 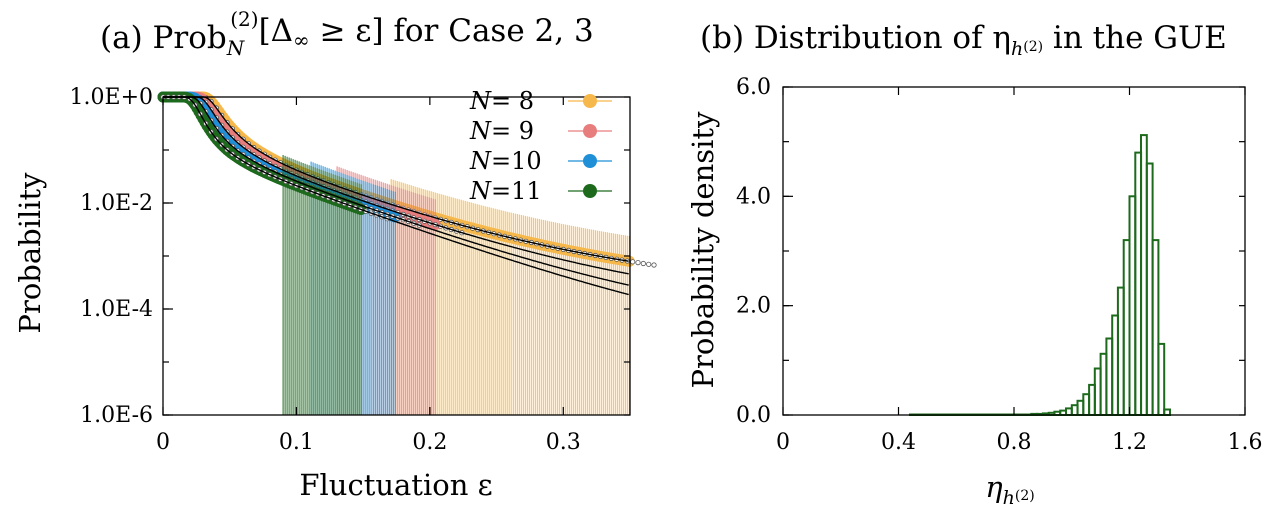 I want to click on b-y-tick-label-3: 6.0, so click(x=753, y=87).